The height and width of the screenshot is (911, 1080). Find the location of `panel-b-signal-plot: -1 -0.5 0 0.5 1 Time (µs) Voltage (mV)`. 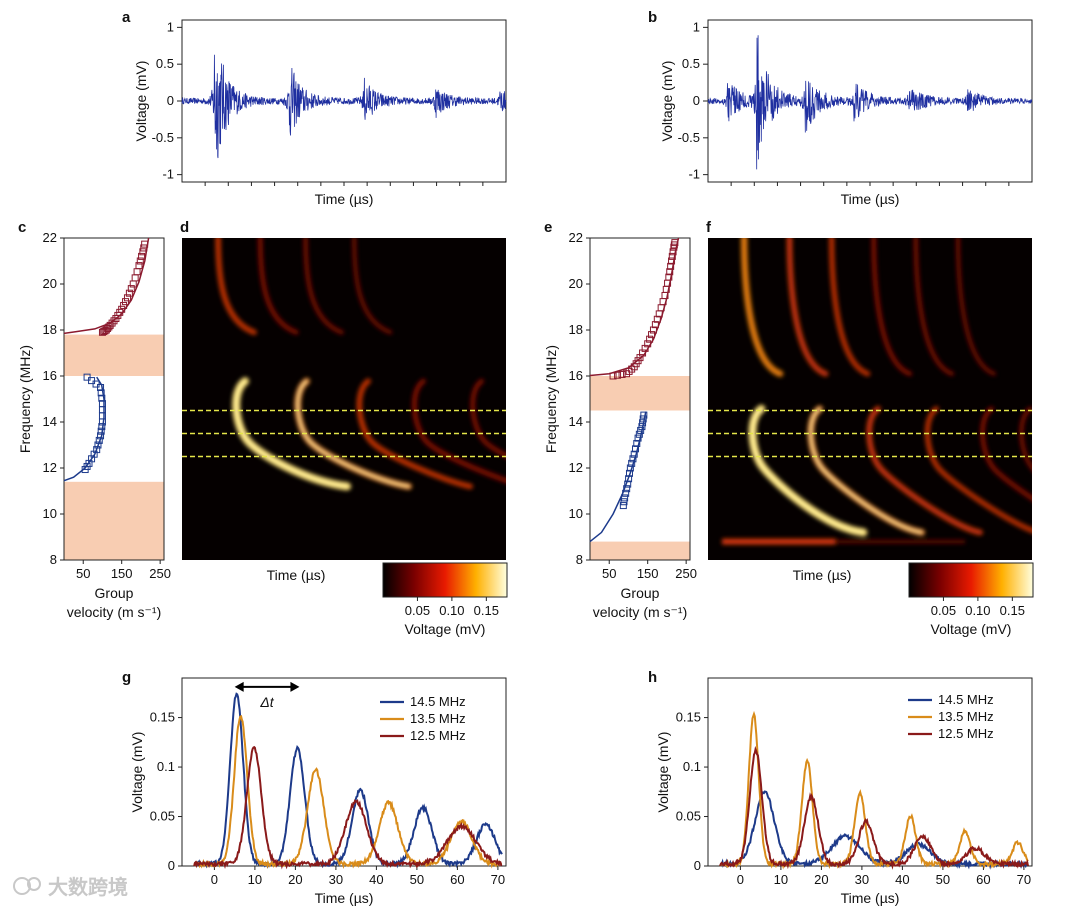

panel-b-signal-plot: -1 -0.5 0 0.5 1 Time (µs) Voltage (mV) is located at coordinates (846, 113).